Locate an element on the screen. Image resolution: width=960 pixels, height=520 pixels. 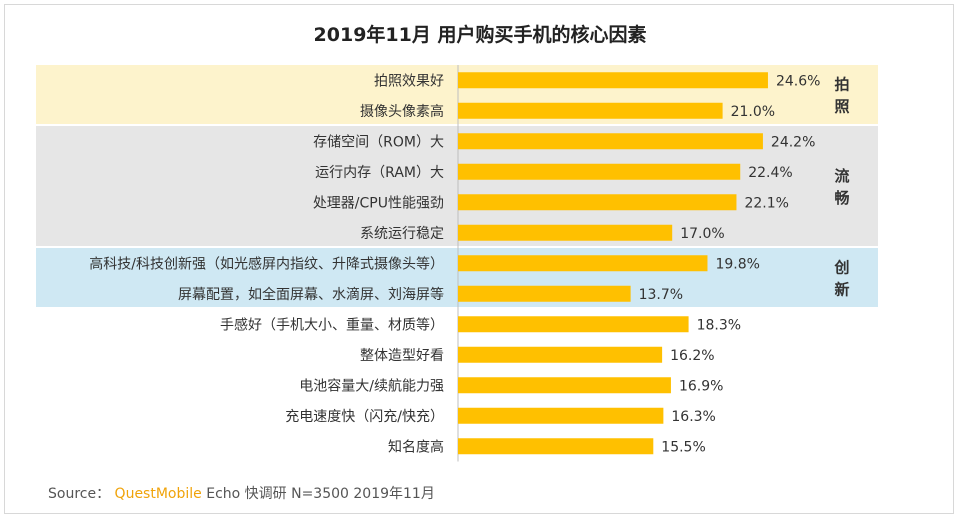
value-label: 13.7% is located at coordinates (661, 295).